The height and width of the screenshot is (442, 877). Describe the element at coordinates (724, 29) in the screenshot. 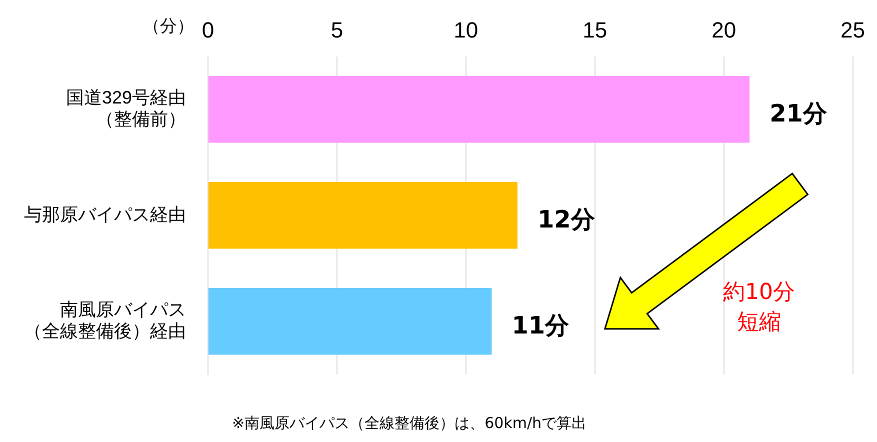

I see `x-tick-label: 20` at that location.